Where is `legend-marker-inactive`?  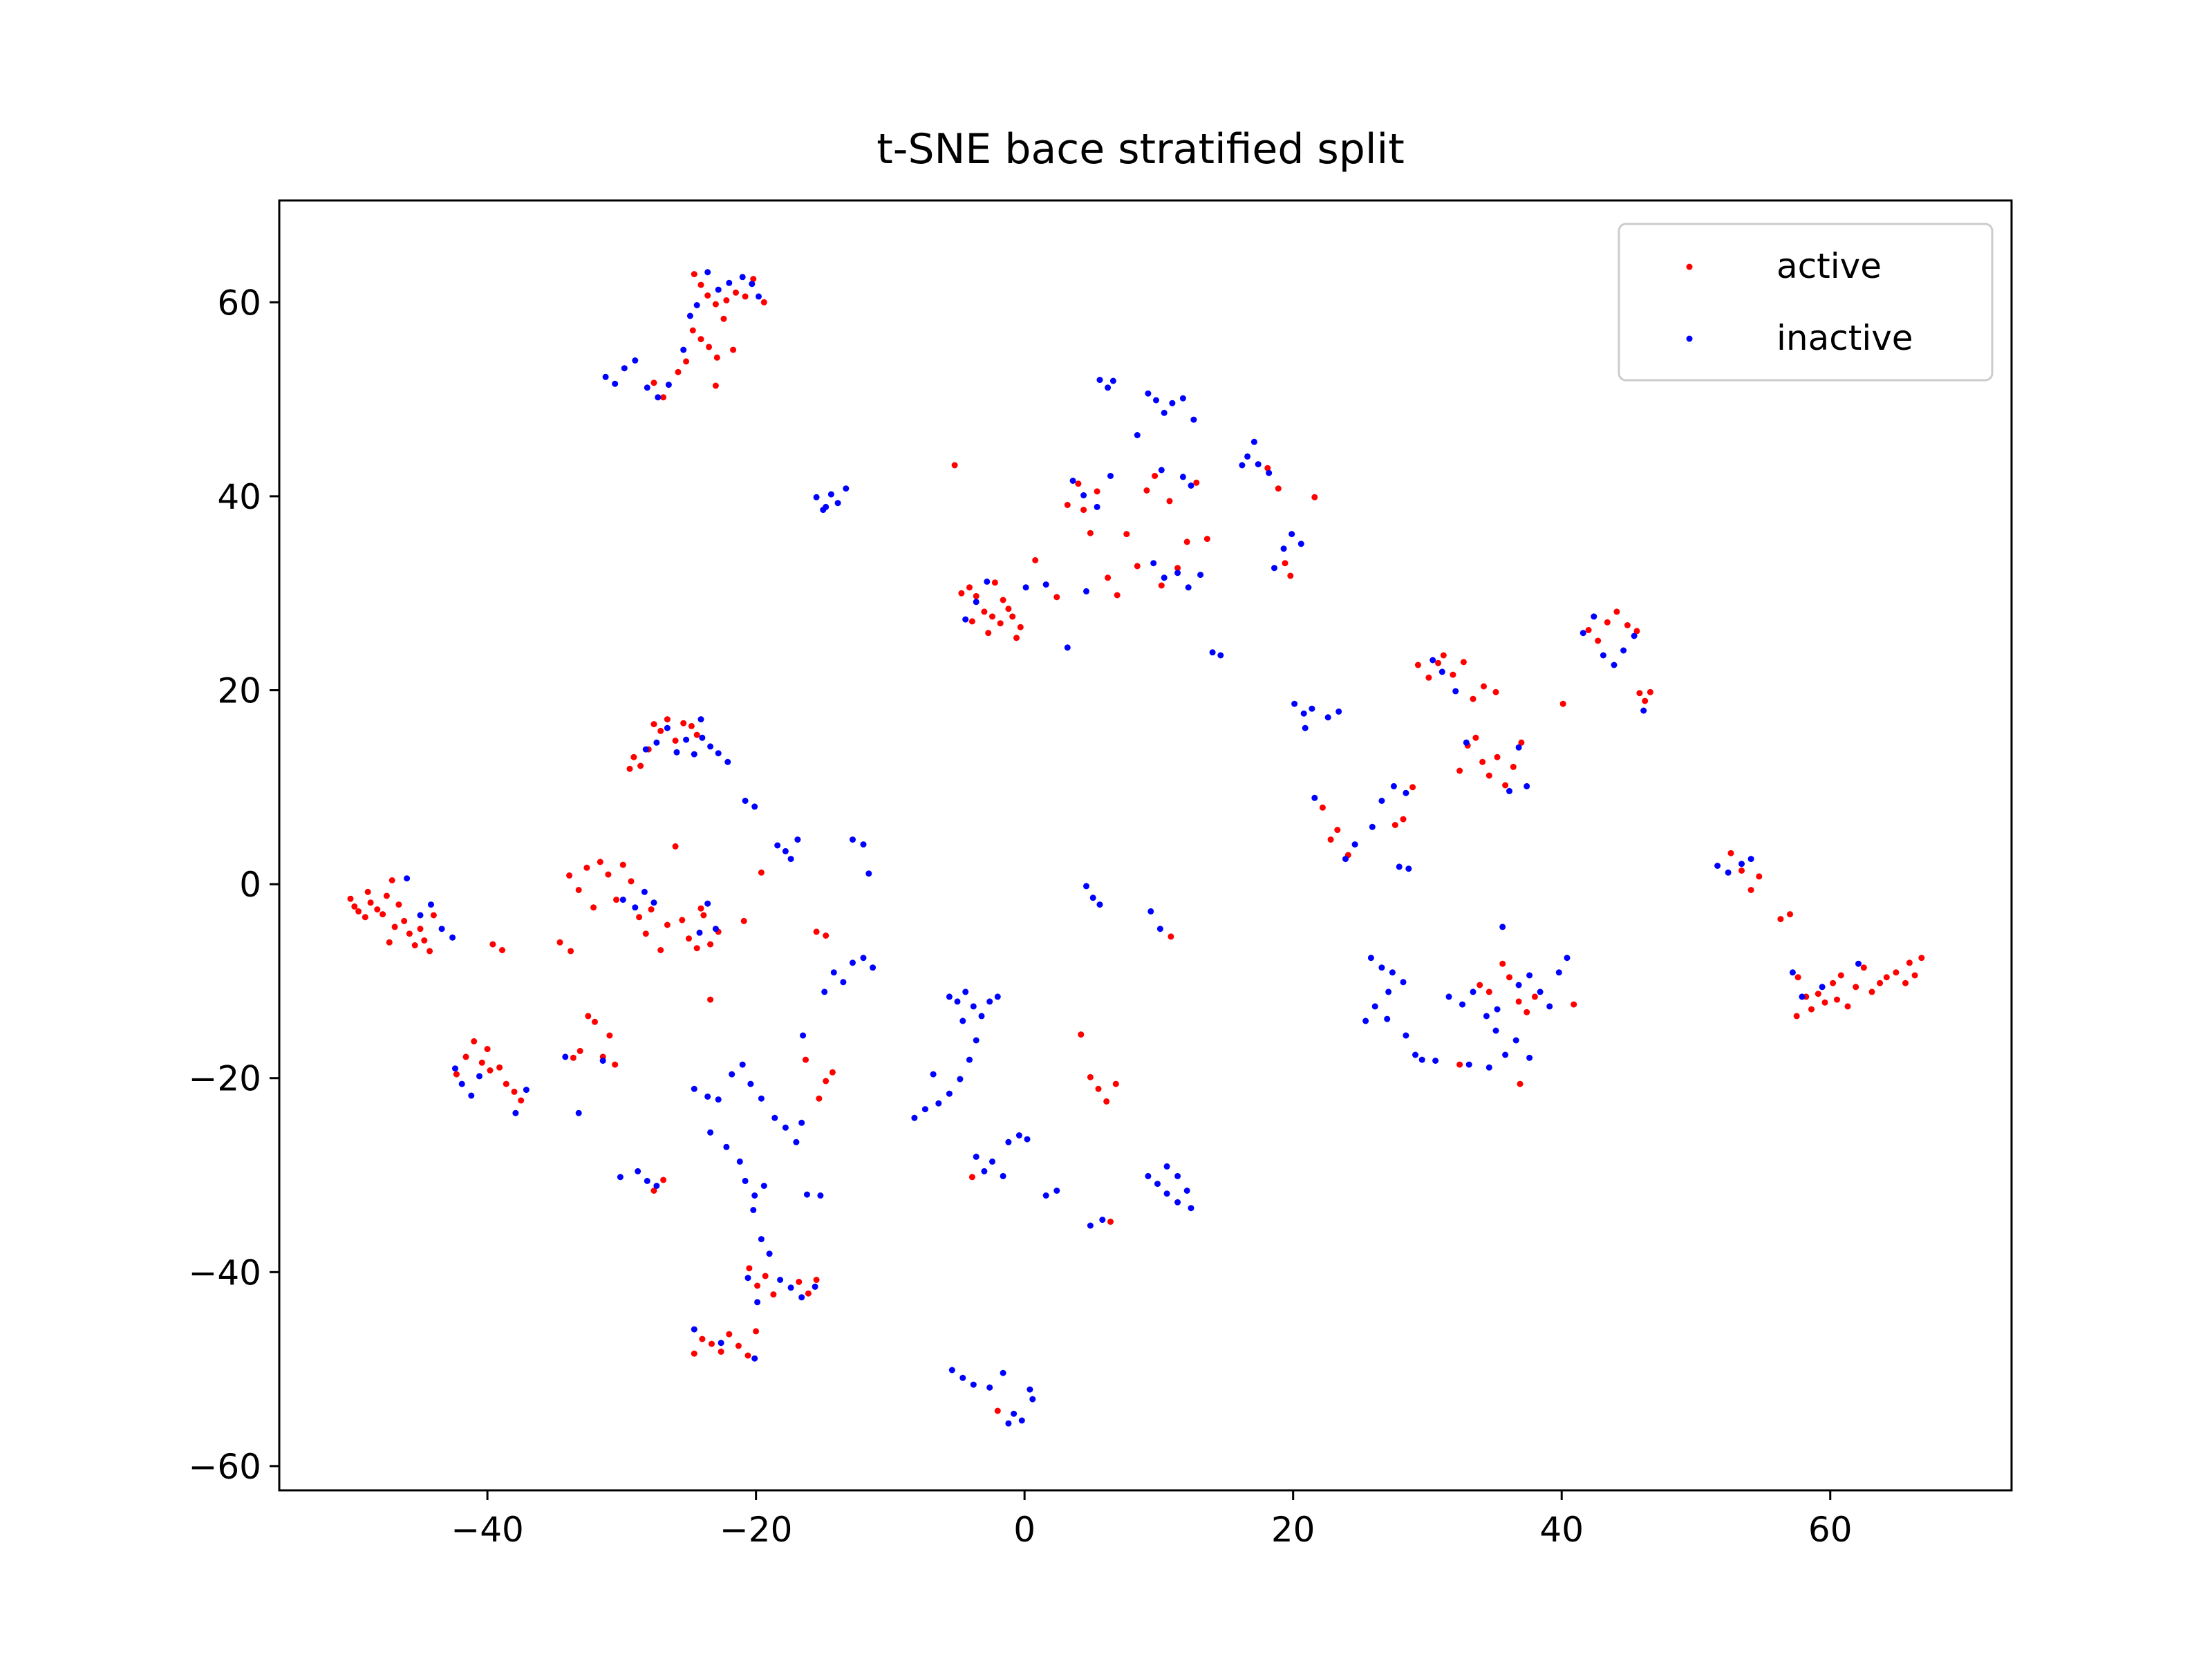
legend-marker-inactive is located at coordinates (1689, 338).